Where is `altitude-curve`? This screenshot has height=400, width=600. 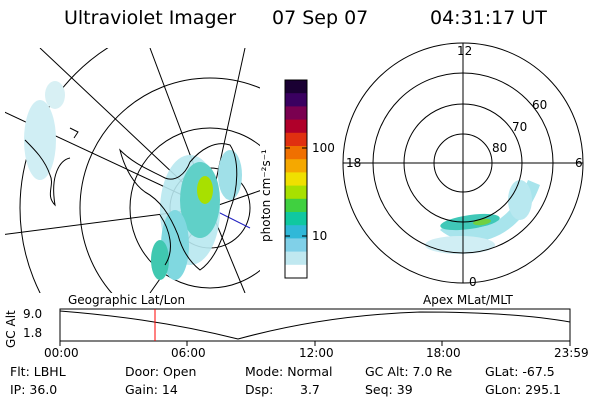
altitude-curve is located at coordinates (315, 325).